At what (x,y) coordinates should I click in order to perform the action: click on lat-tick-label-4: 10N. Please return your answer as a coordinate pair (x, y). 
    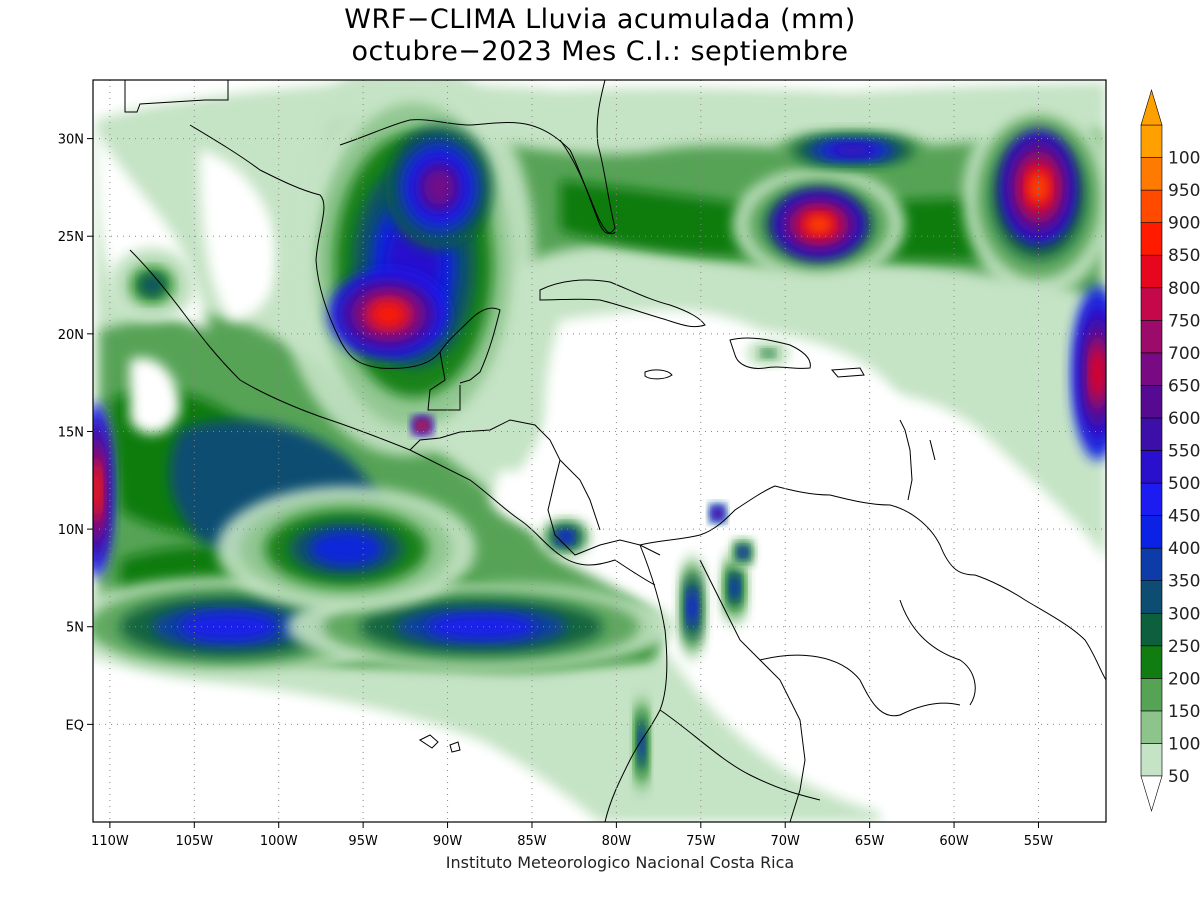
    Looking at the image, I should click on (71, 530).